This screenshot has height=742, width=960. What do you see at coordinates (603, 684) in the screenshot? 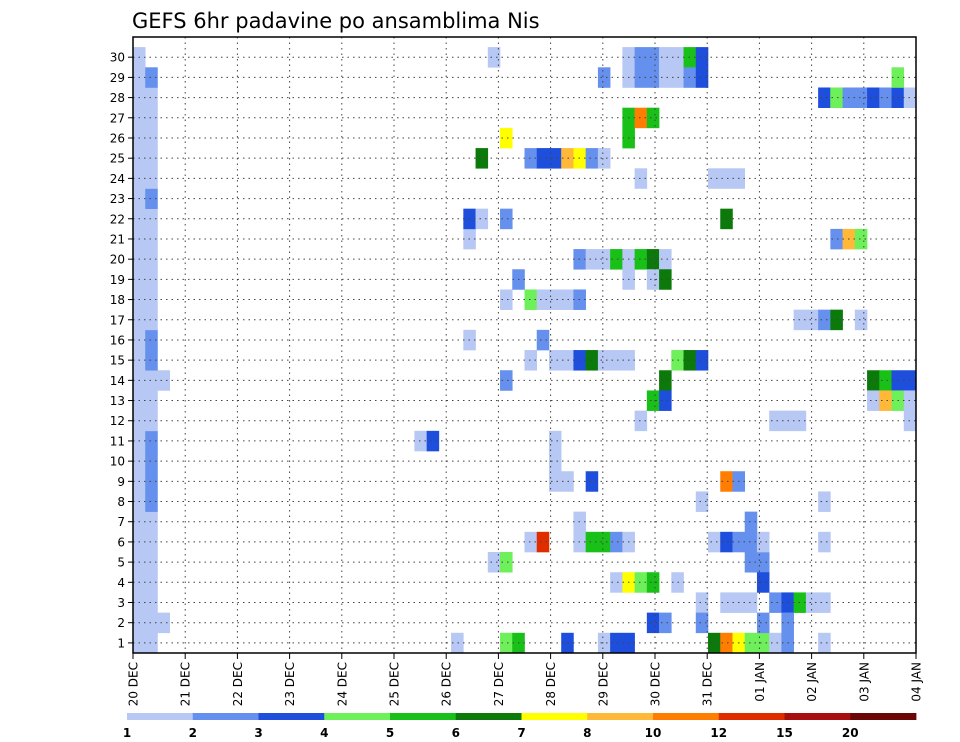
I see `x-tick-label: 29 DEC` at bounding box center [603, 684].